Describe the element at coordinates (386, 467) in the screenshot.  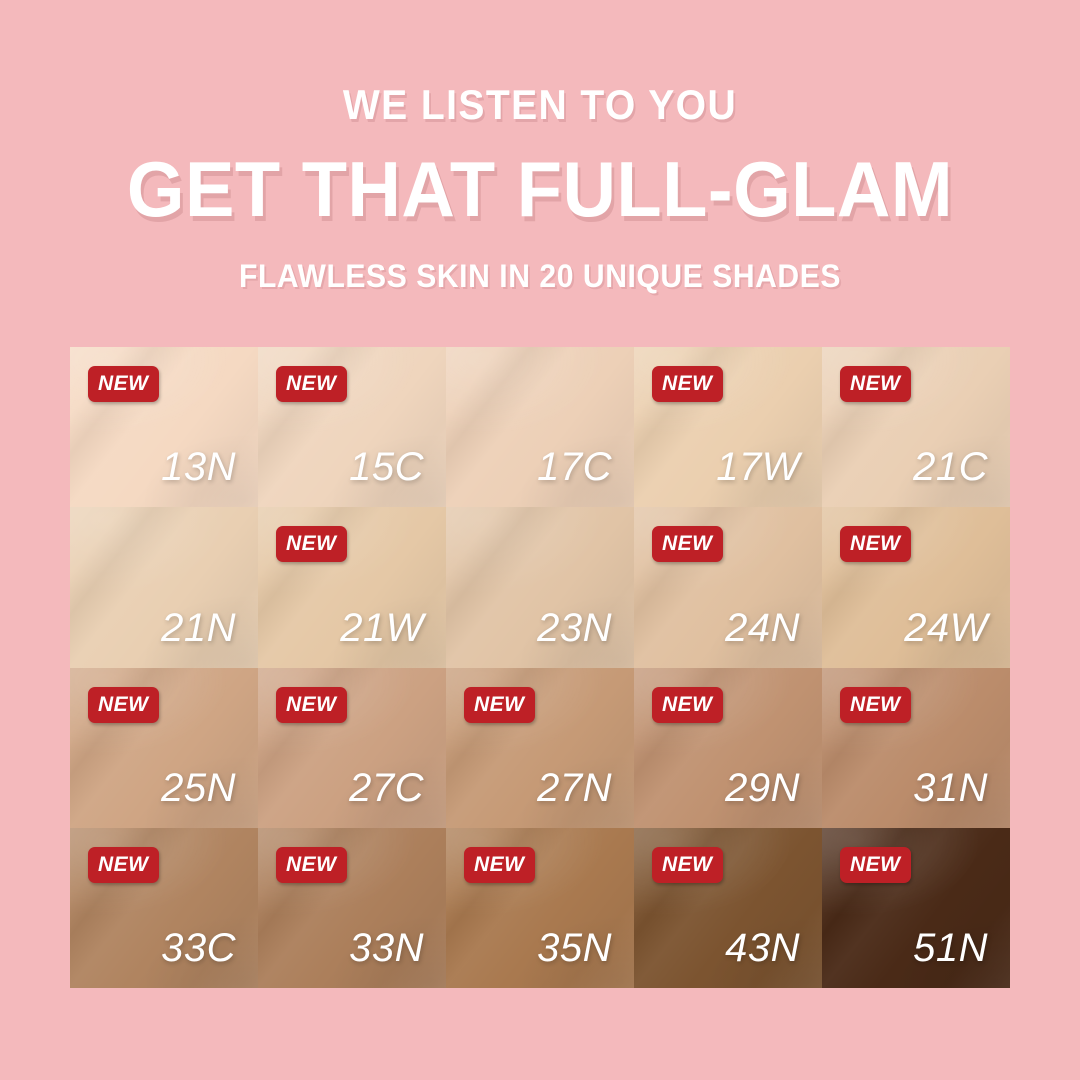
I see `shade-label: 15C` at that location.